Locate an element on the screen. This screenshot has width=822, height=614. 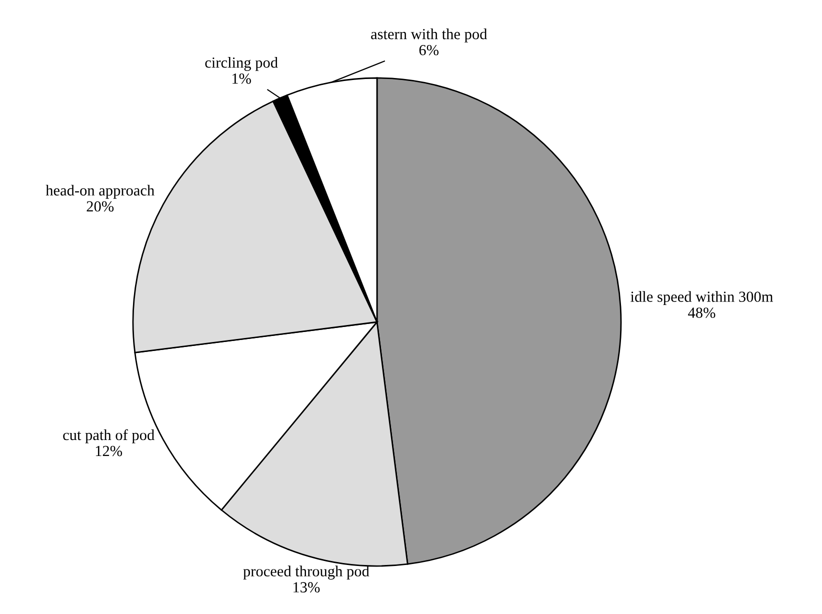
data-label: 12% is located at coordinates (109, 451).